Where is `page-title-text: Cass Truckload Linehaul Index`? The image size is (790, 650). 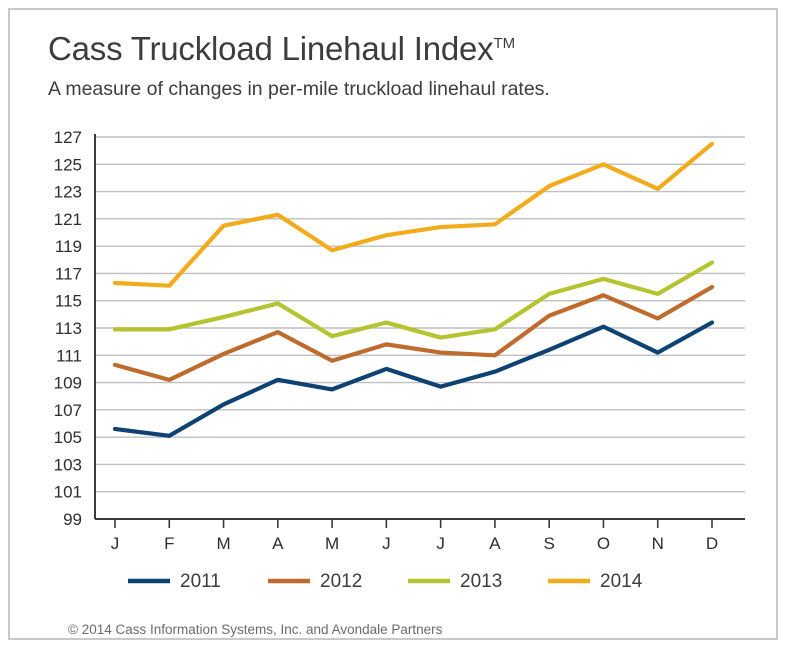
page-title-text: Cass Truckload Linehaul Index is located at coordinates (271, 48).